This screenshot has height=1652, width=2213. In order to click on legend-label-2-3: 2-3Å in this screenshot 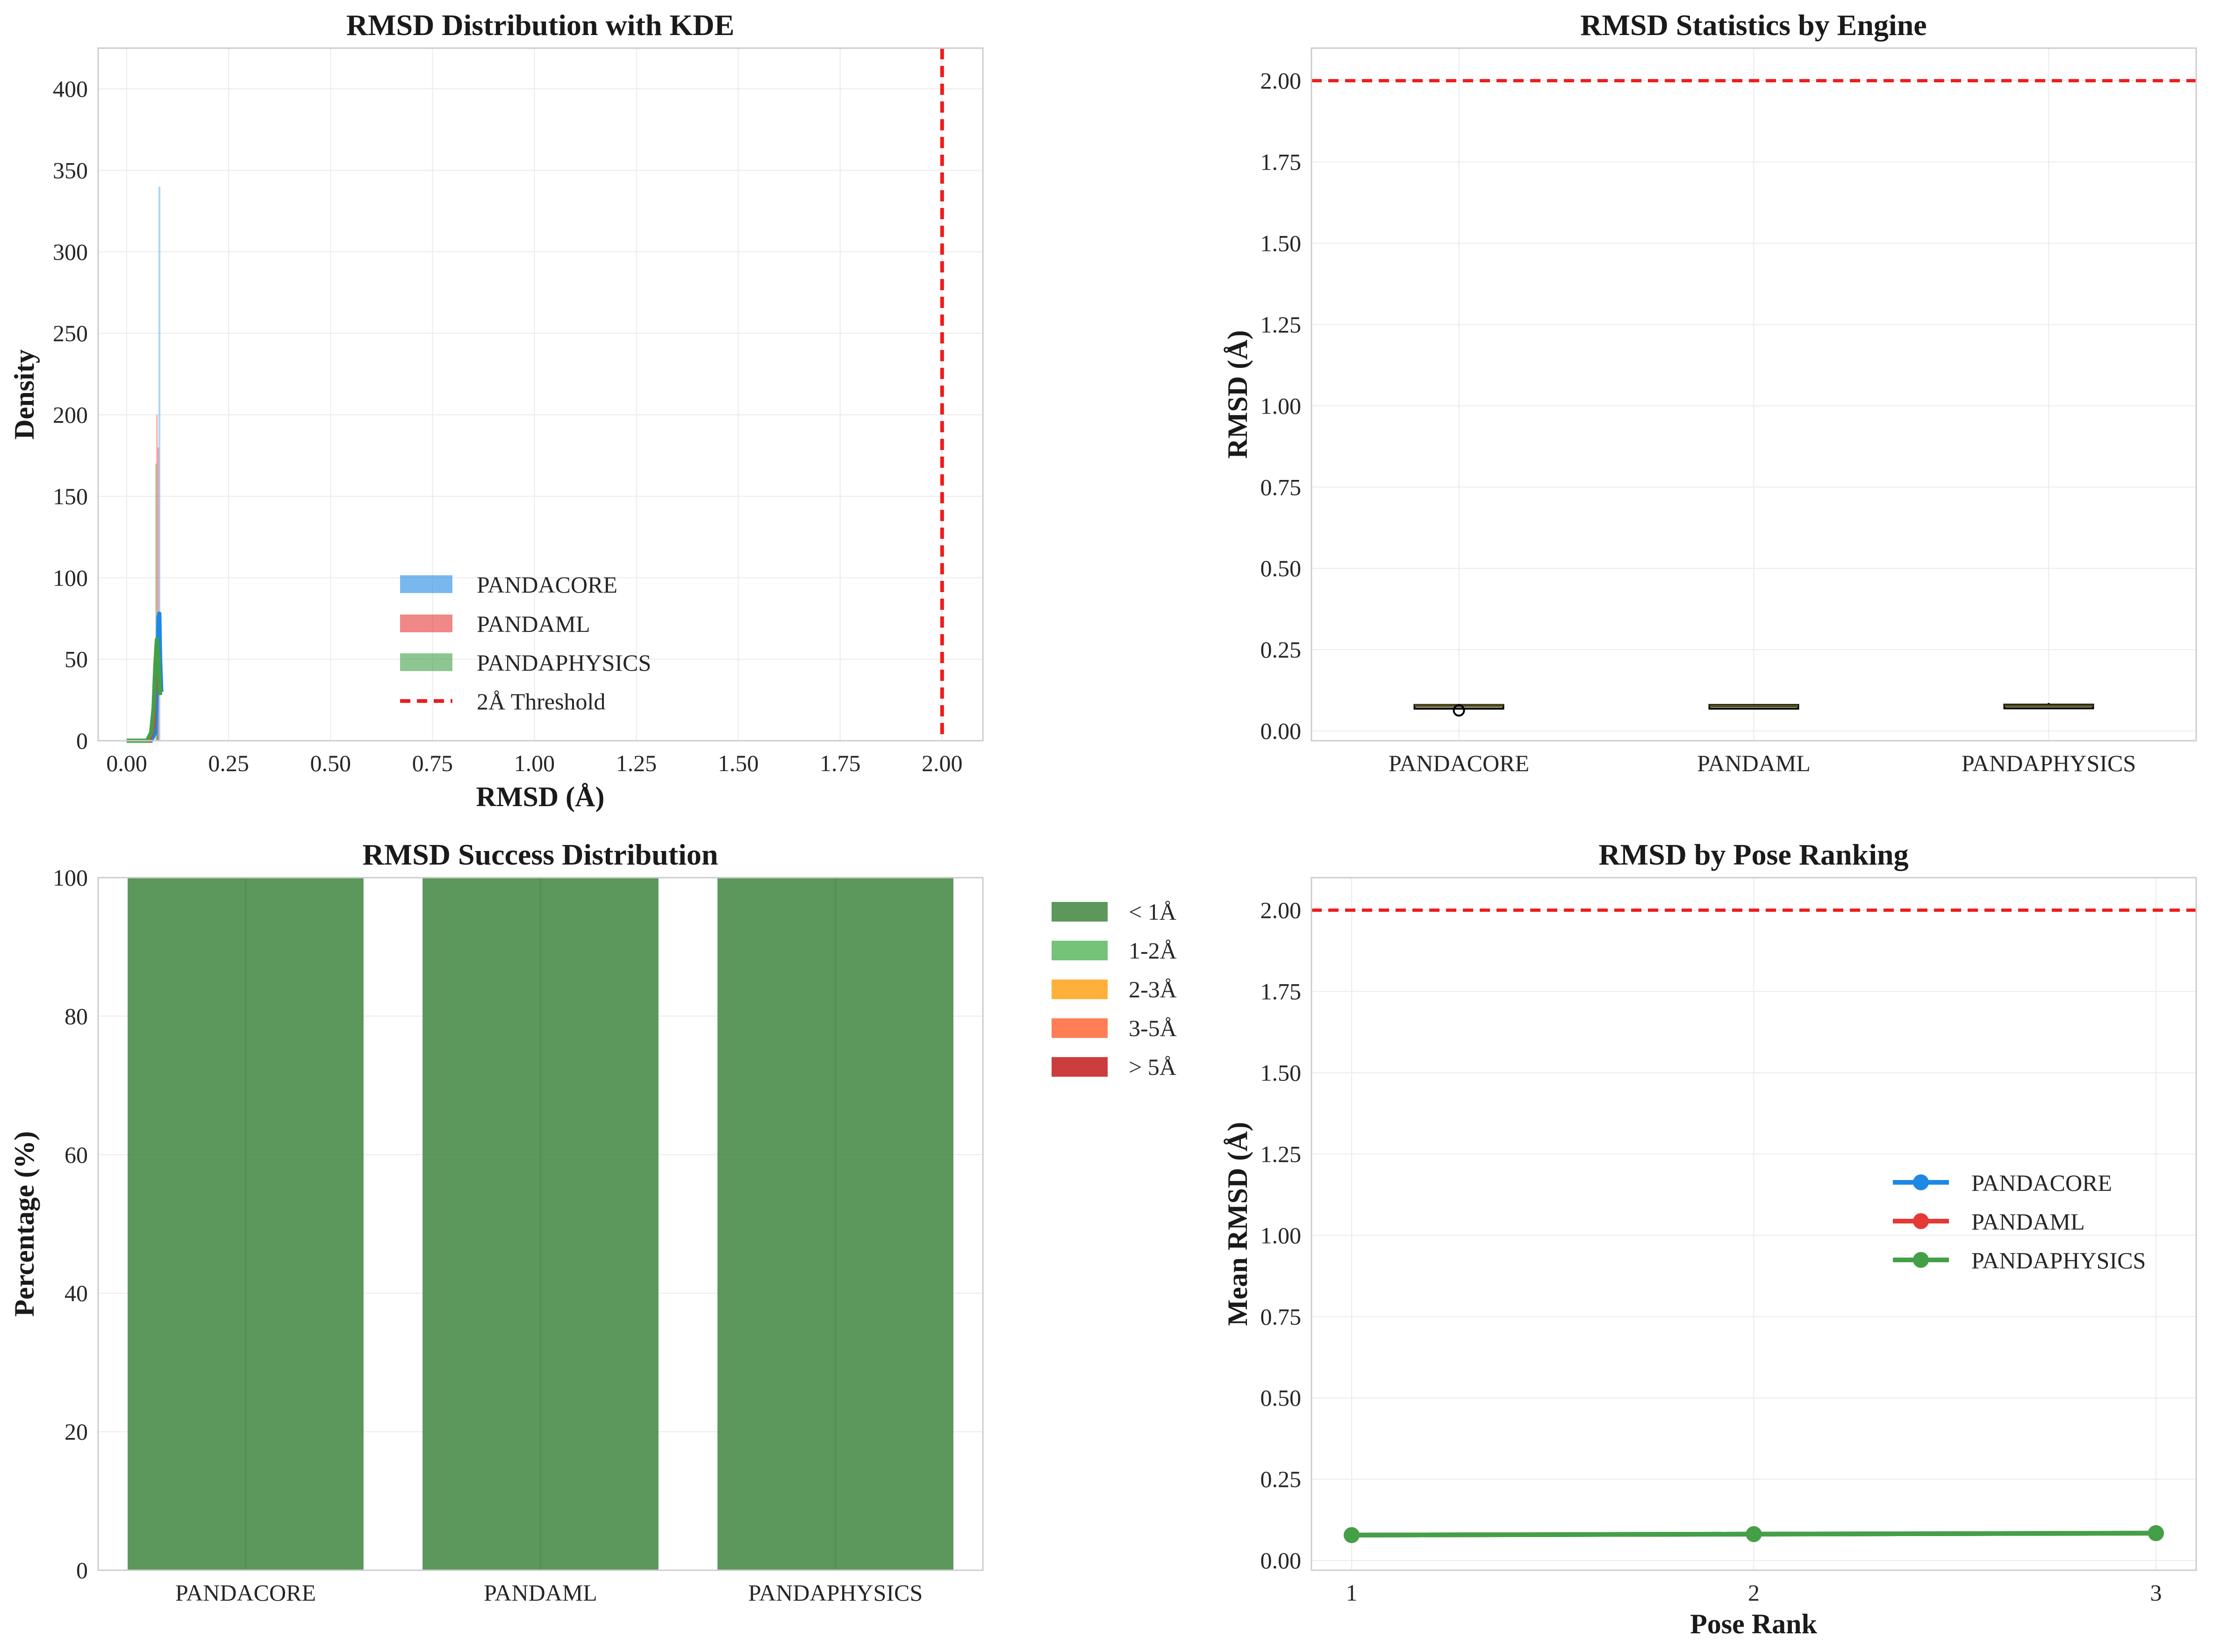, I will do `click(1153, 989)`.